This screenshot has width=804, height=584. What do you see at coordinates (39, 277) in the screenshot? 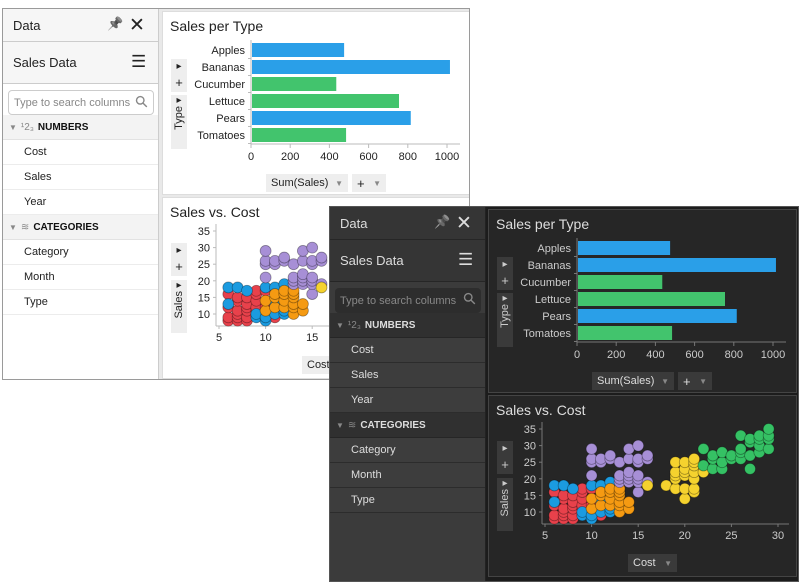
I see `column-label: Month` at bounding box center [39, 277].